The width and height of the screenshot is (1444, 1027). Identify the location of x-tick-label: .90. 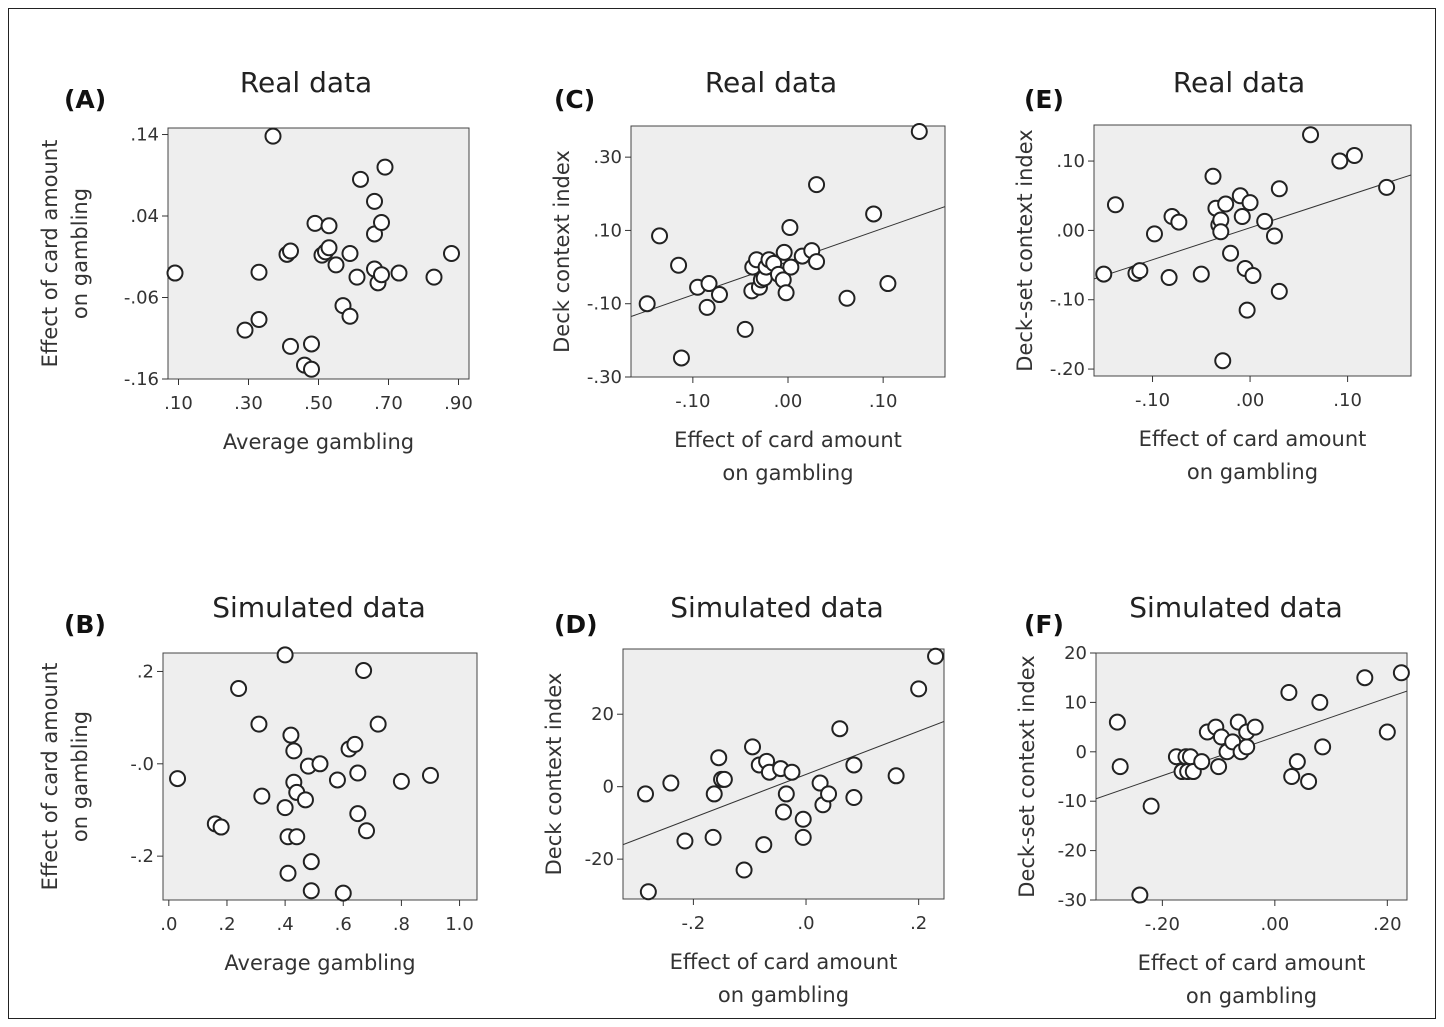
(458, 403).